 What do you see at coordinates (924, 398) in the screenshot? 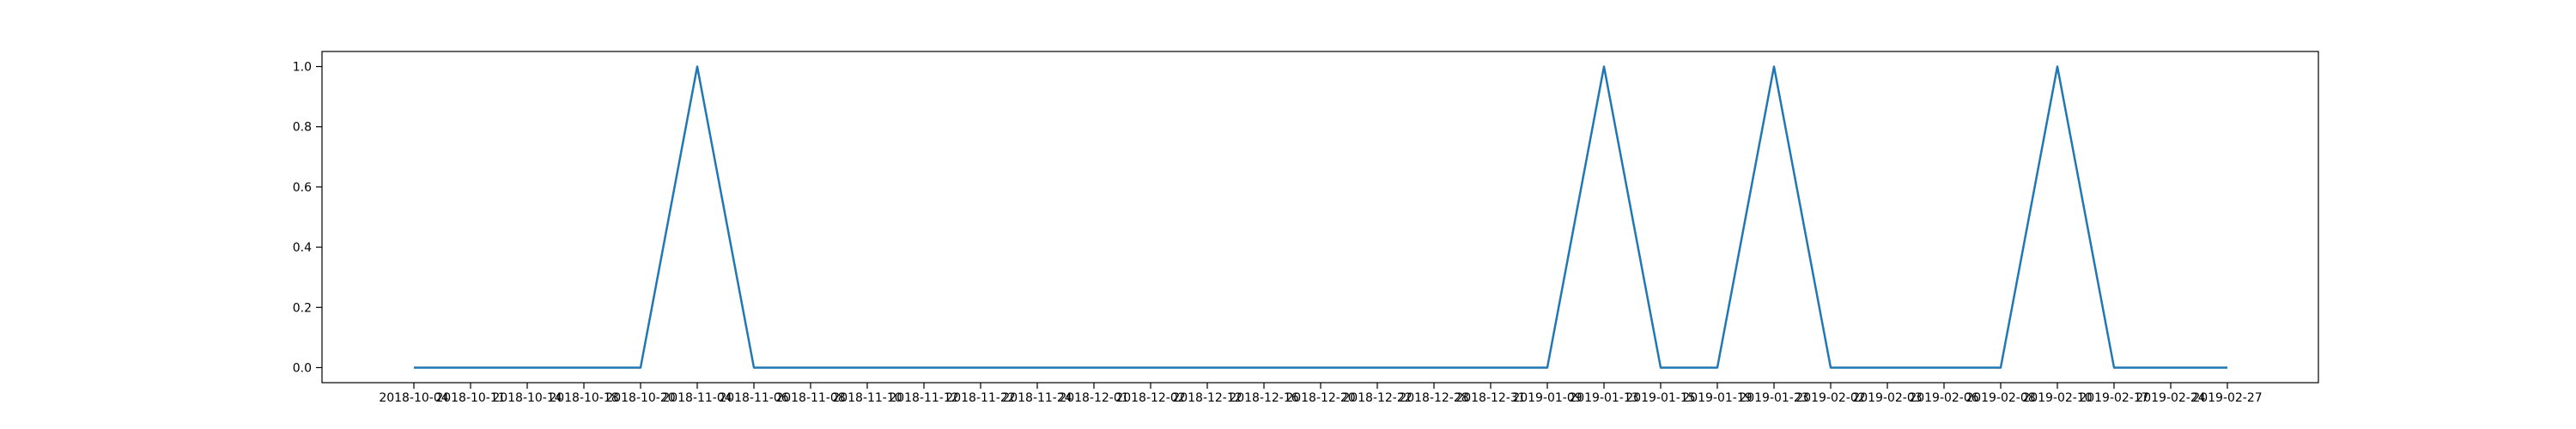
I see `x-tick-label: 2018-11-12` at bounding box center [924, 398].